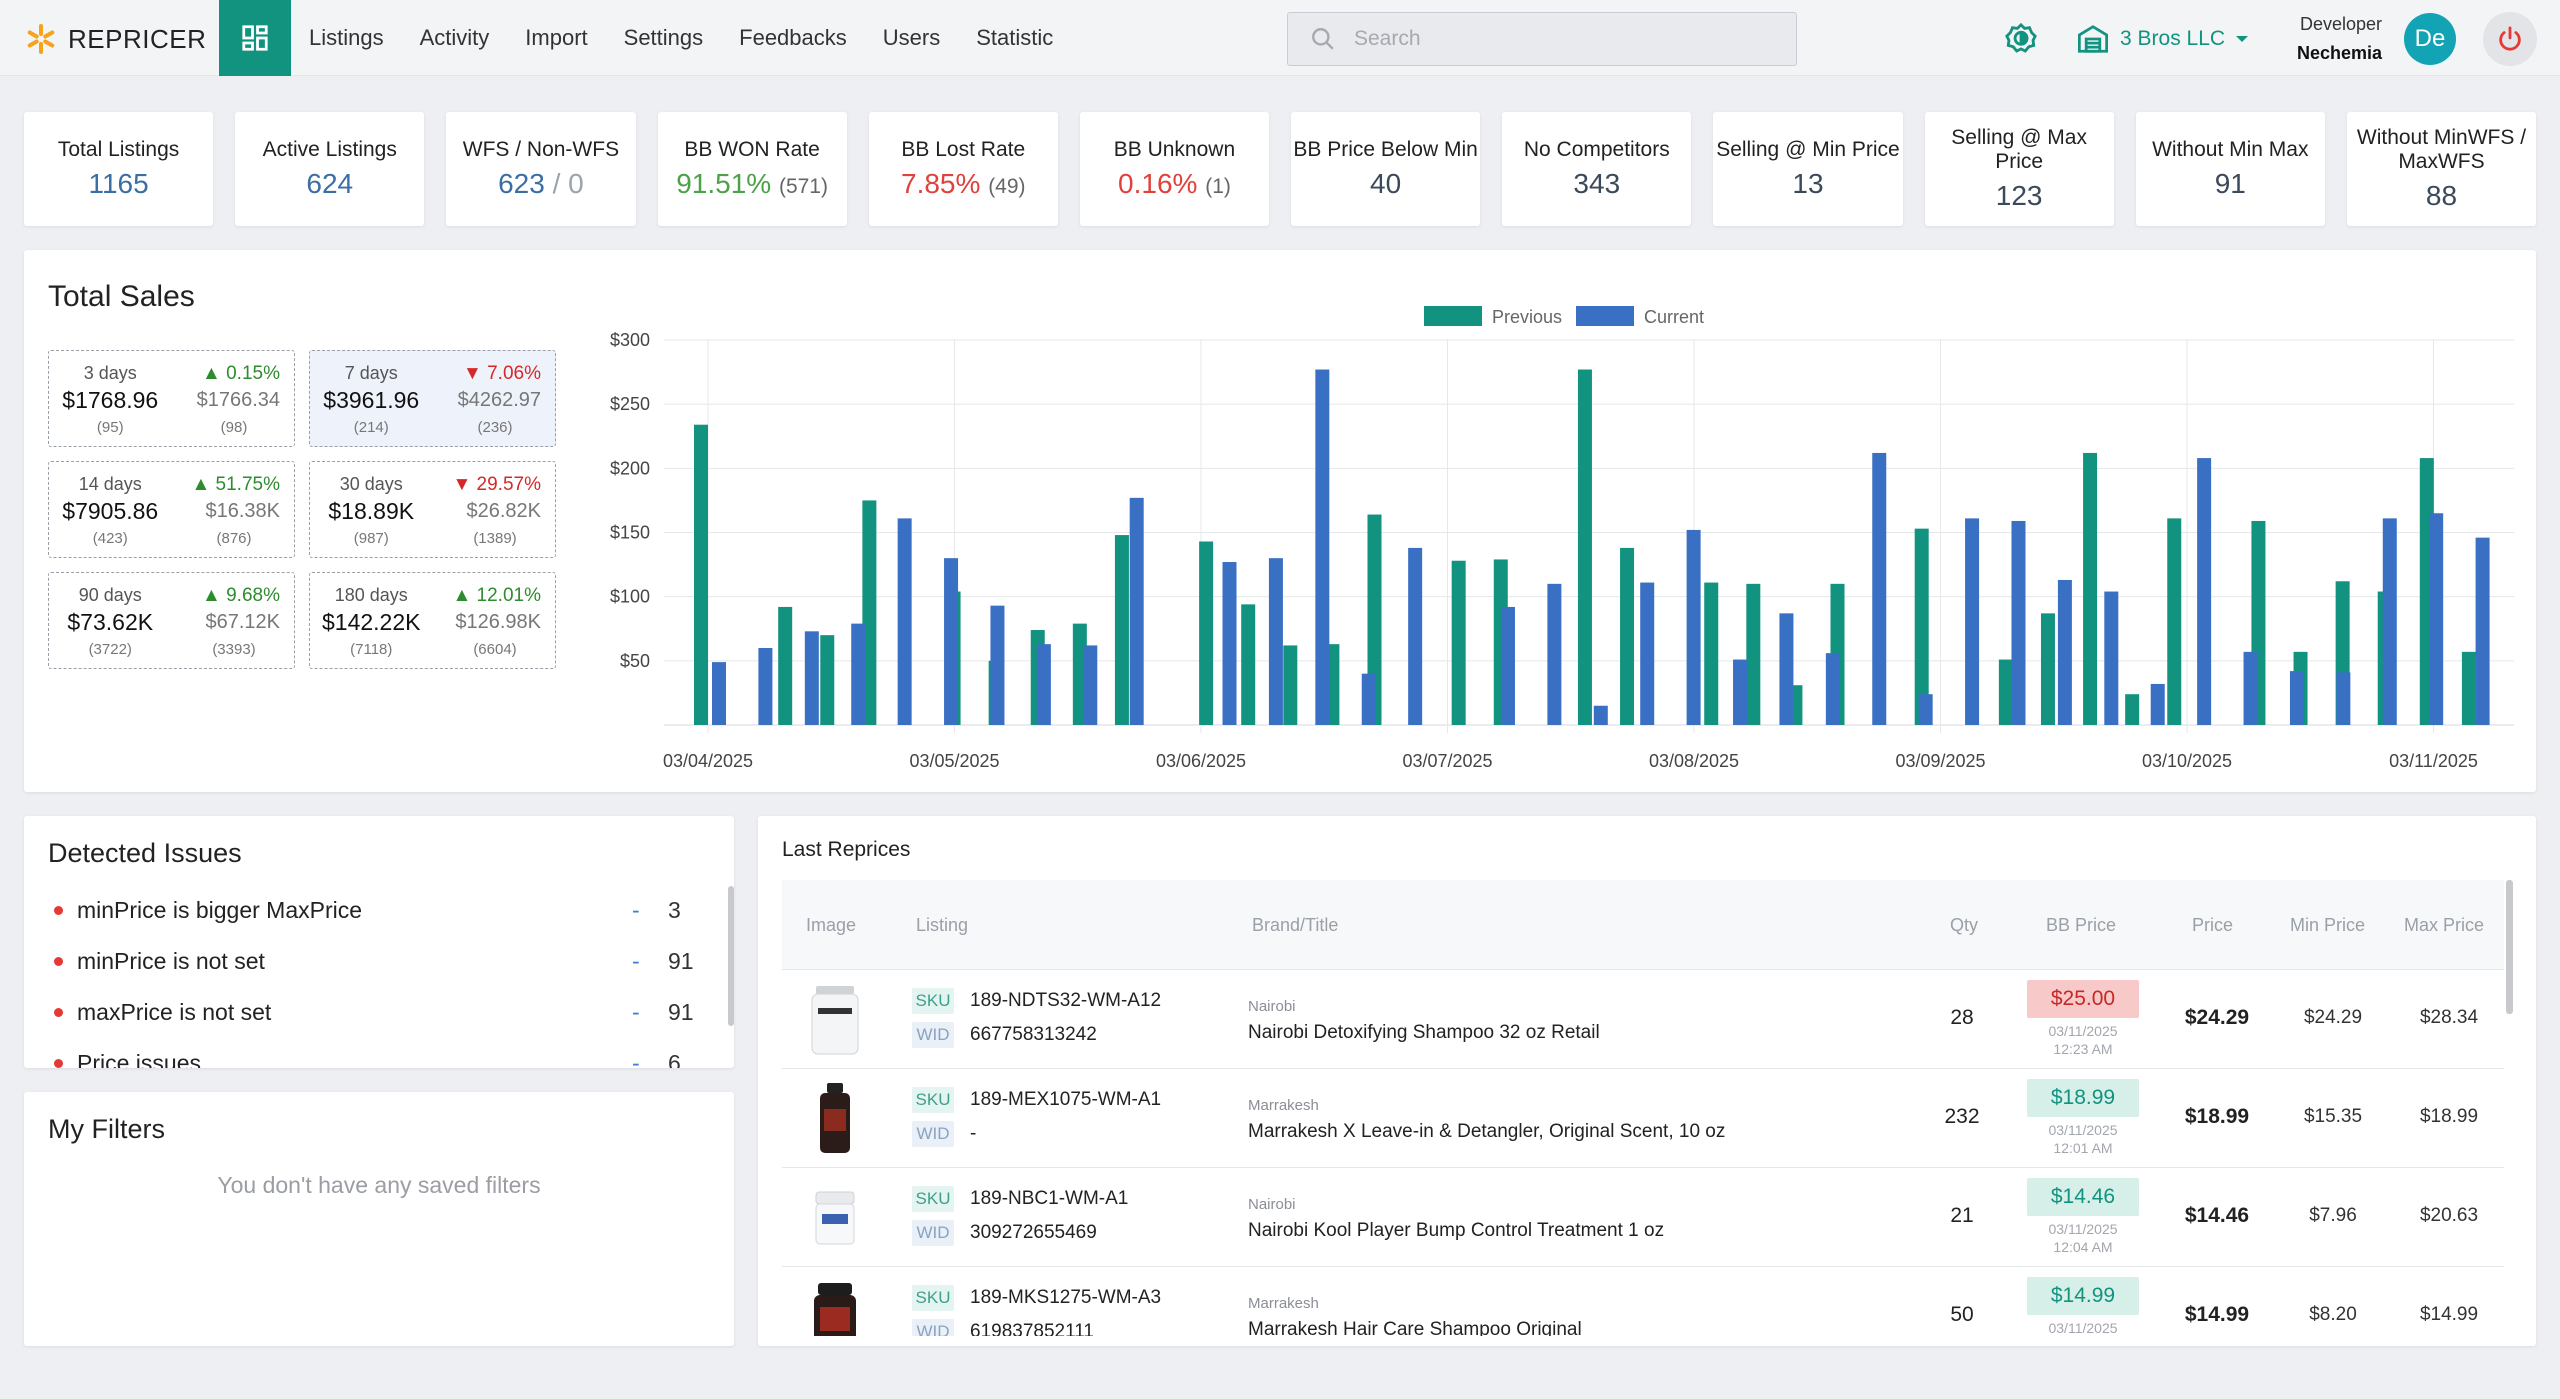  Describe the element at coordinates (831, 925) in the screenshot. I see `col-image: Image` at that location.